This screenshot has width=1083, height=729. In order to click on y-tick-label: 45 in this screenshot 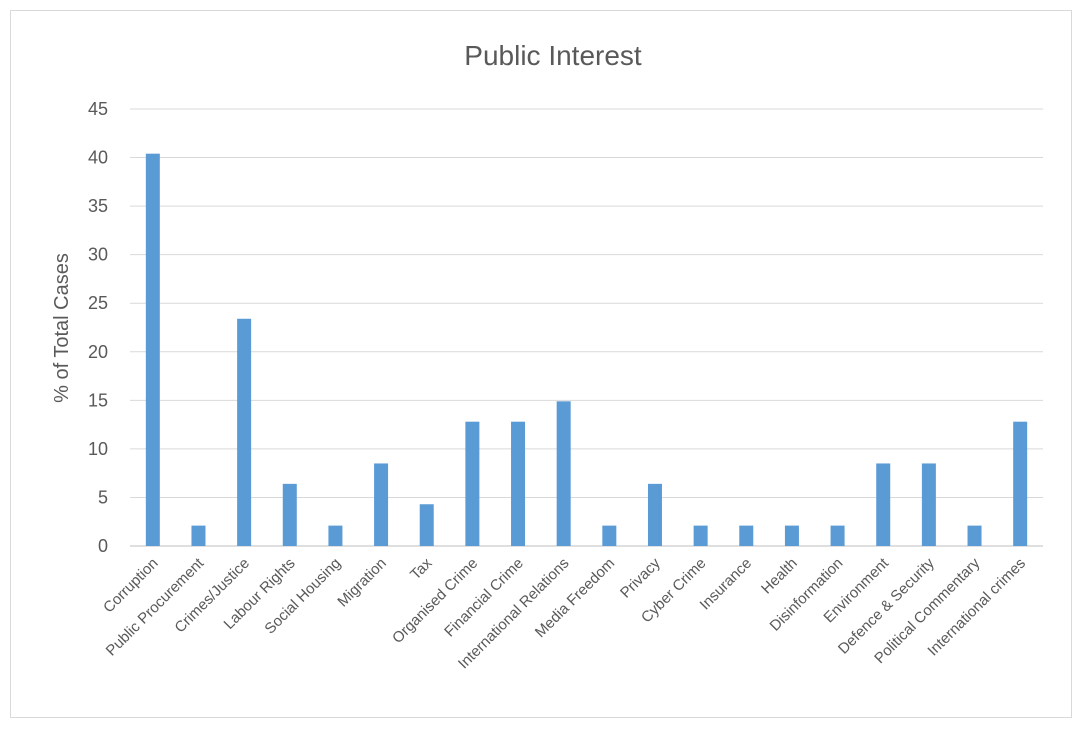, I will do `click(98, 109)`.